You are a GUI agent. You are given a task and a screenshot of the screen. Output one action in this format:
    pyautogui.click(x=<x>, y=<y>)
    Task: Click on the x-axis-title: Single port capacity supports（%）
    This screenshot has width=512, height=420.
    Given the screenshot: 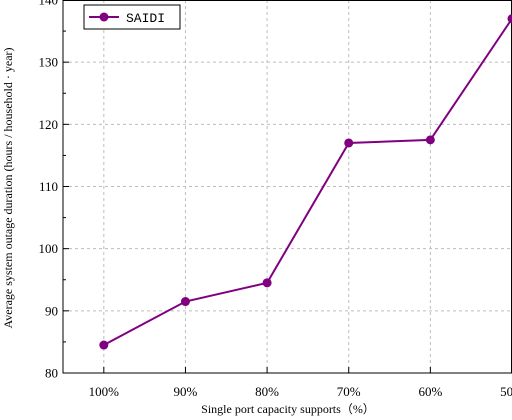 What is the action you would take?
    pyautogui.click(x=288, y=409)
    